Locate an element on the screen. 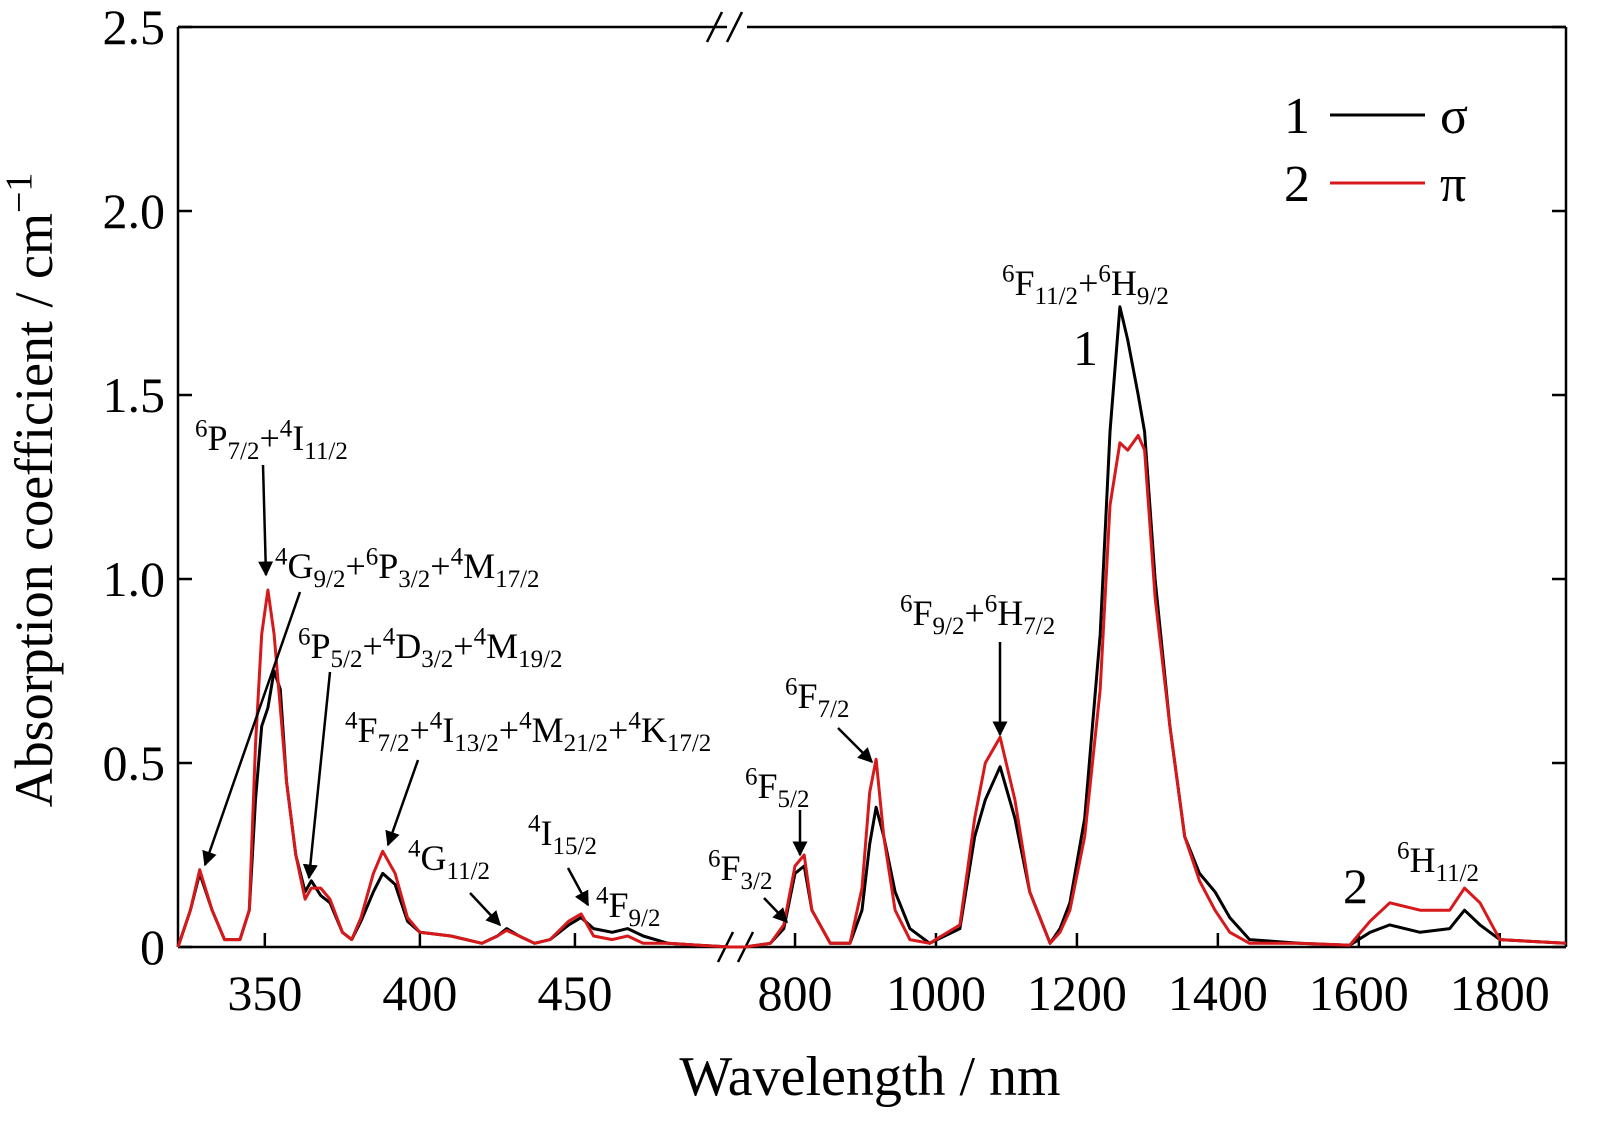 The image size is (1599, 1131). annotation: 6P5/2+4D3/2+4M19/2 is located at coordinates (430, 648).